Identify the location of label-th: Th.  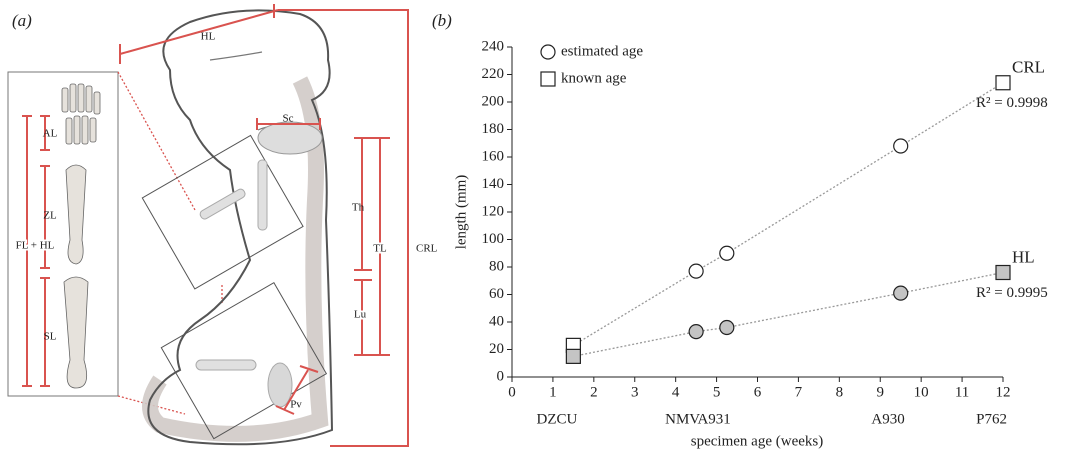
(358, 208).